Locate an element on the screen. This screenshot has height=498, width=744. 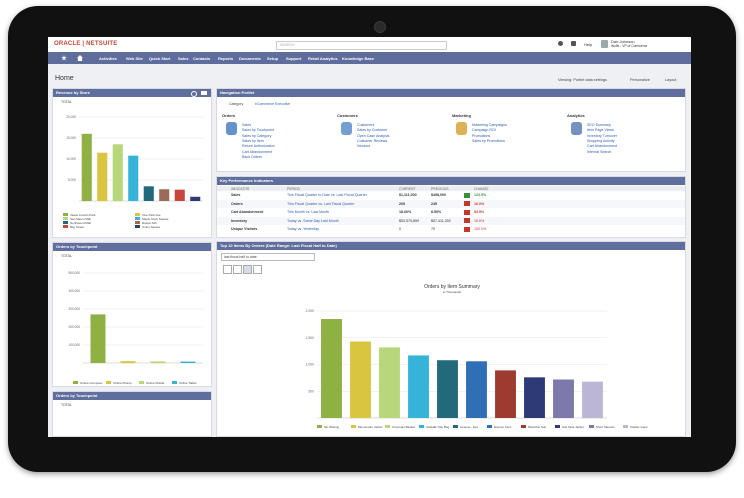
nav-item: Reports is located at coordinates (226, 58).